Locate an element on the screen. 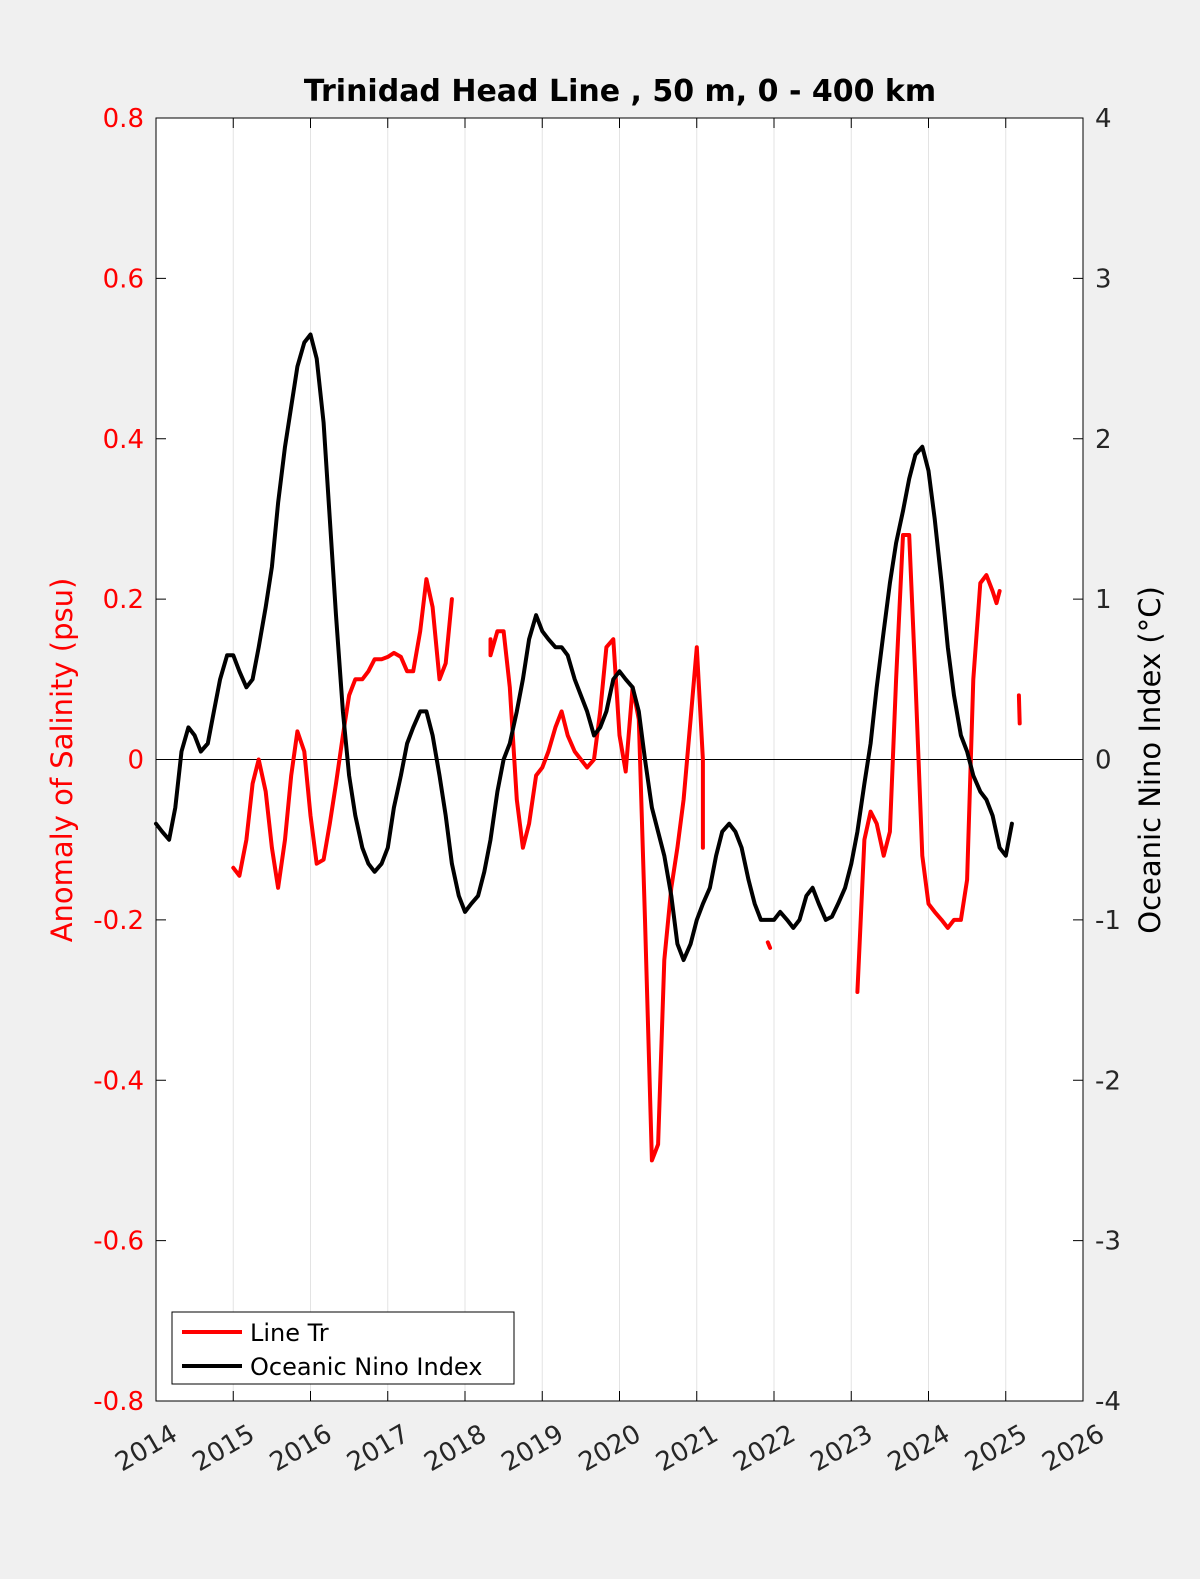  y-right-tick-label: 2 is located at coordinates (1103, 440).